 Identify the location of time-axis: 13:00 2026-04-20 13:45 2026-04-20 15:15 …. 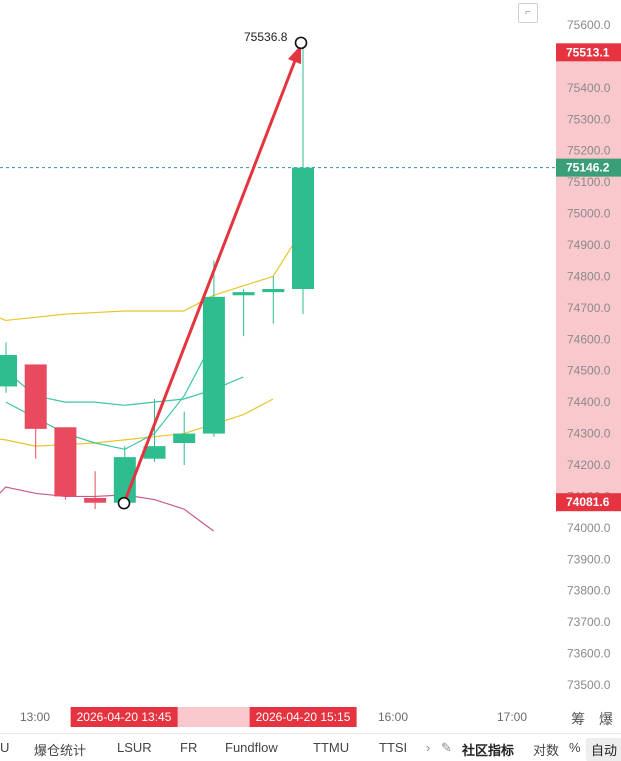
(310, 717).